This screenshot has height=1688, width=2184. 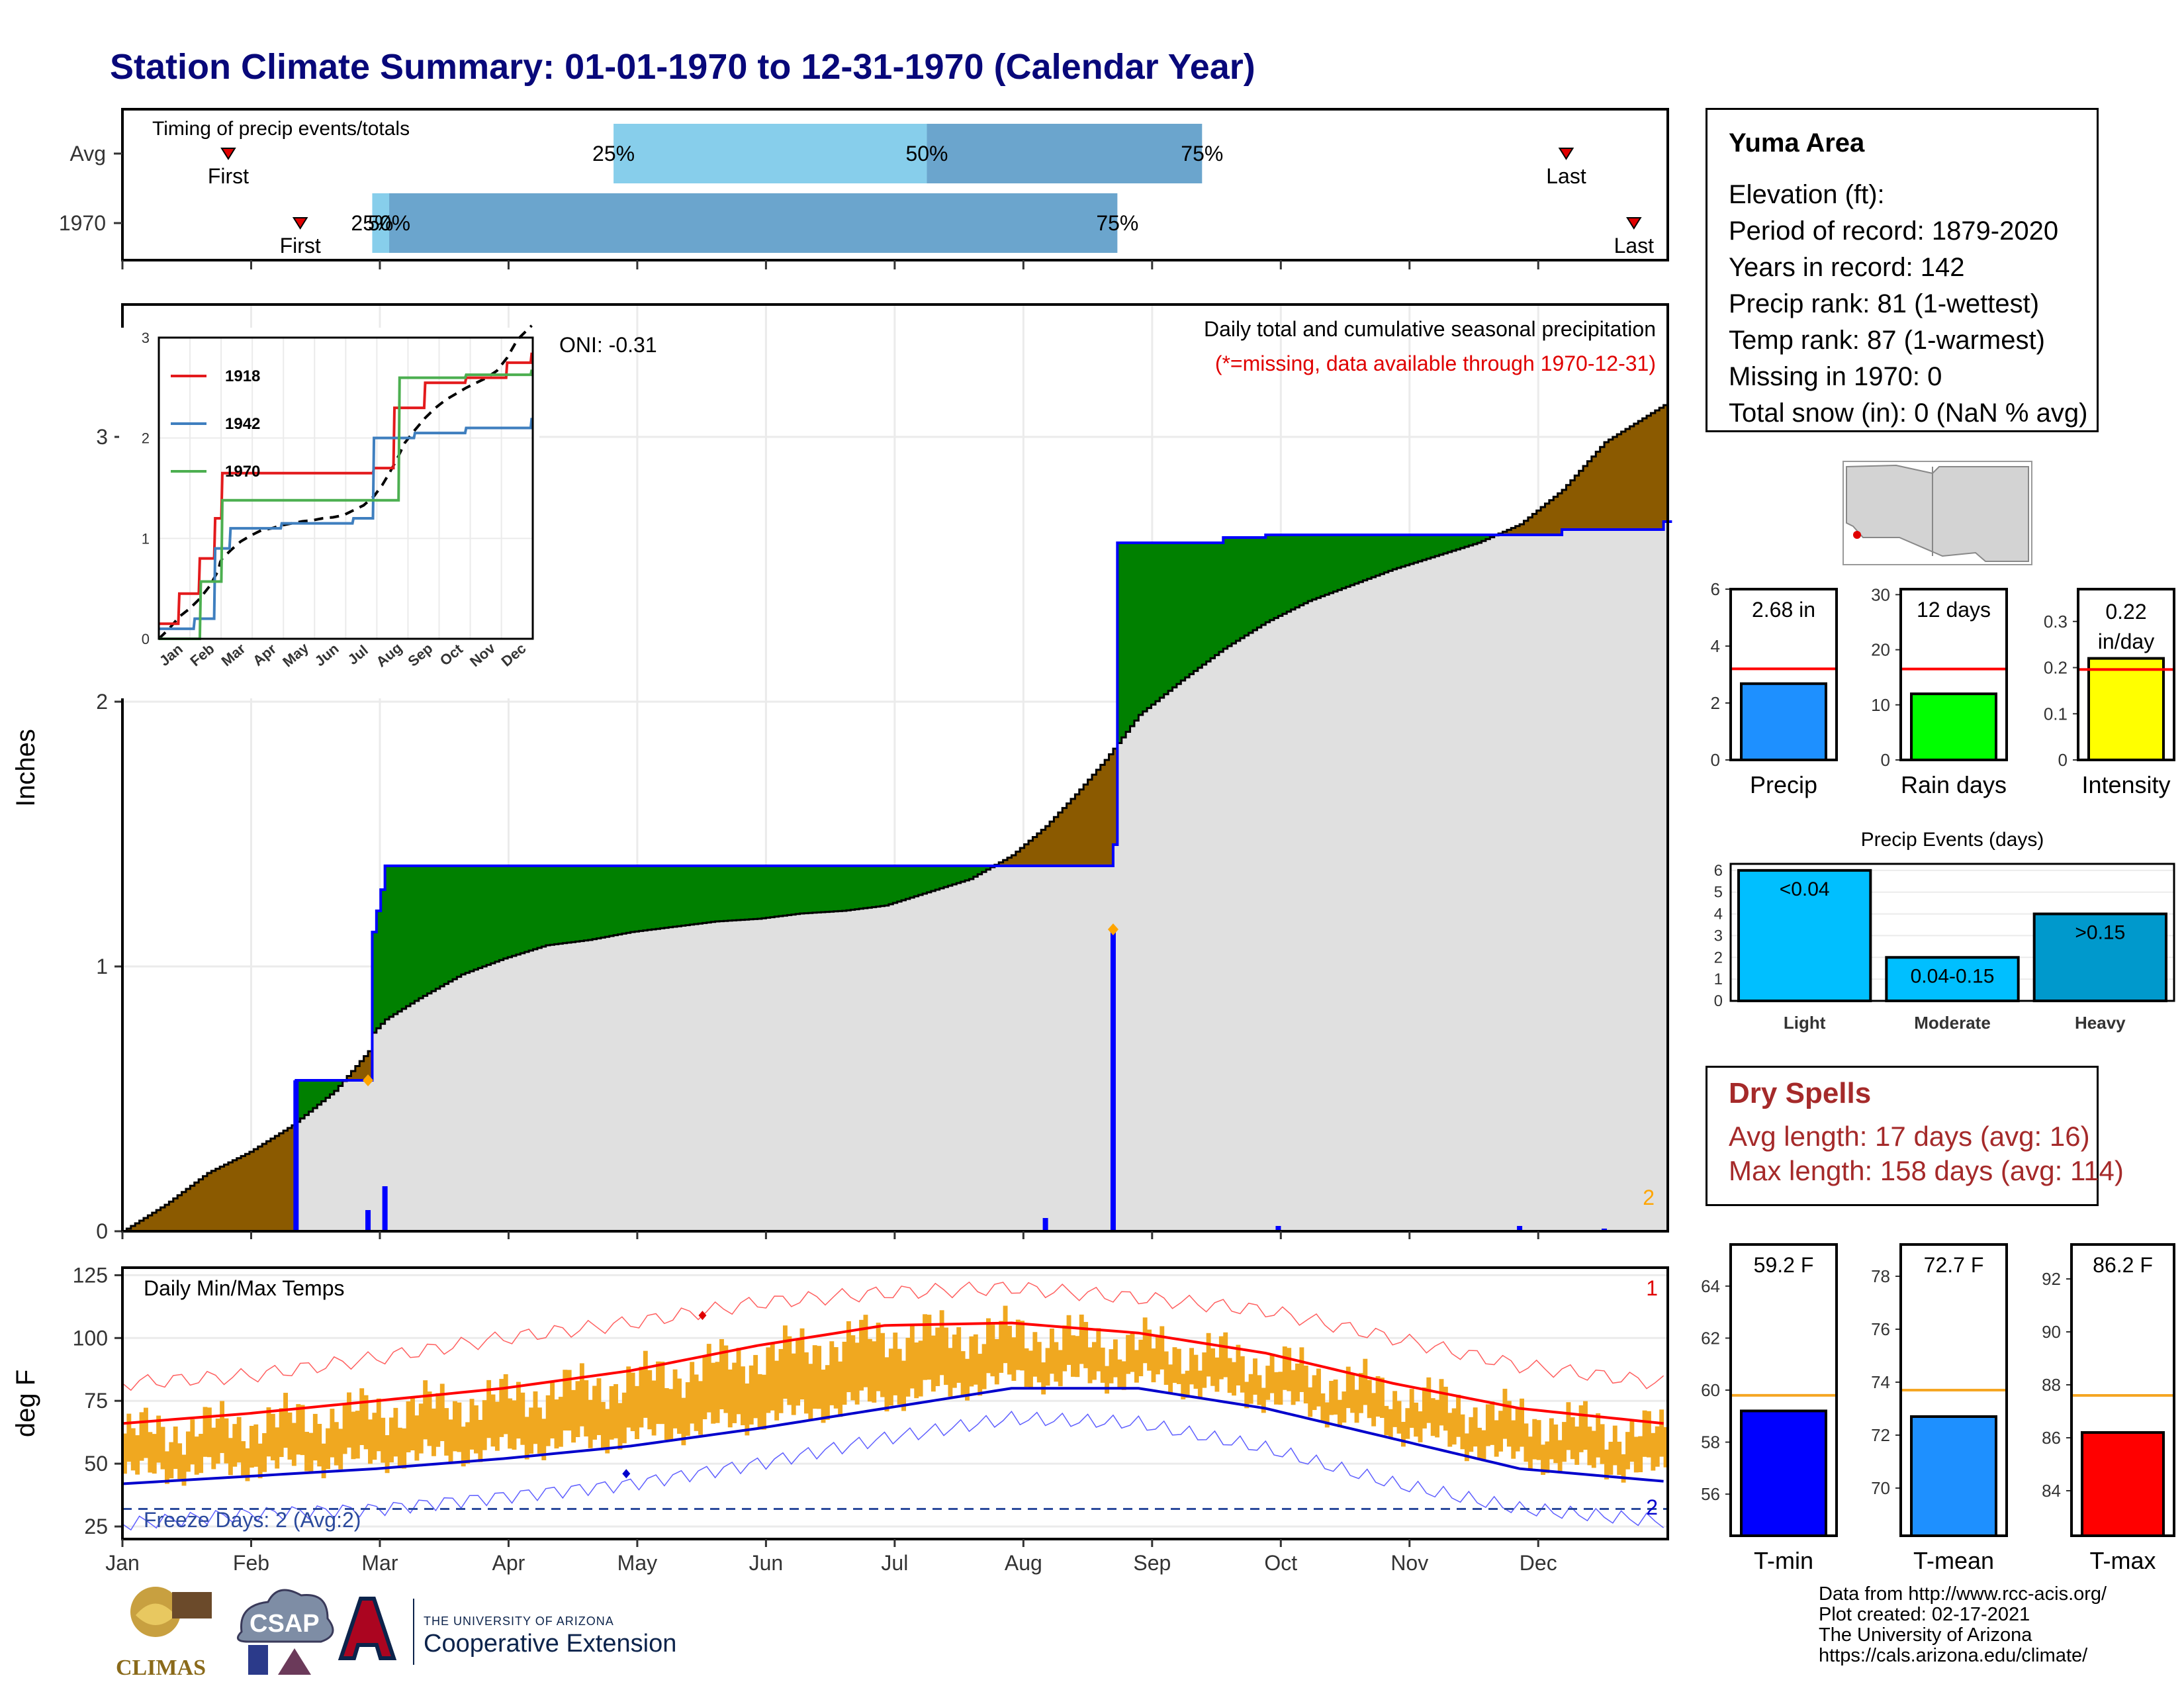 What do you see at coordinates (626, 1474) in the screenshot?
I see `temps-record-marker` at bounding box center [626, 1474].